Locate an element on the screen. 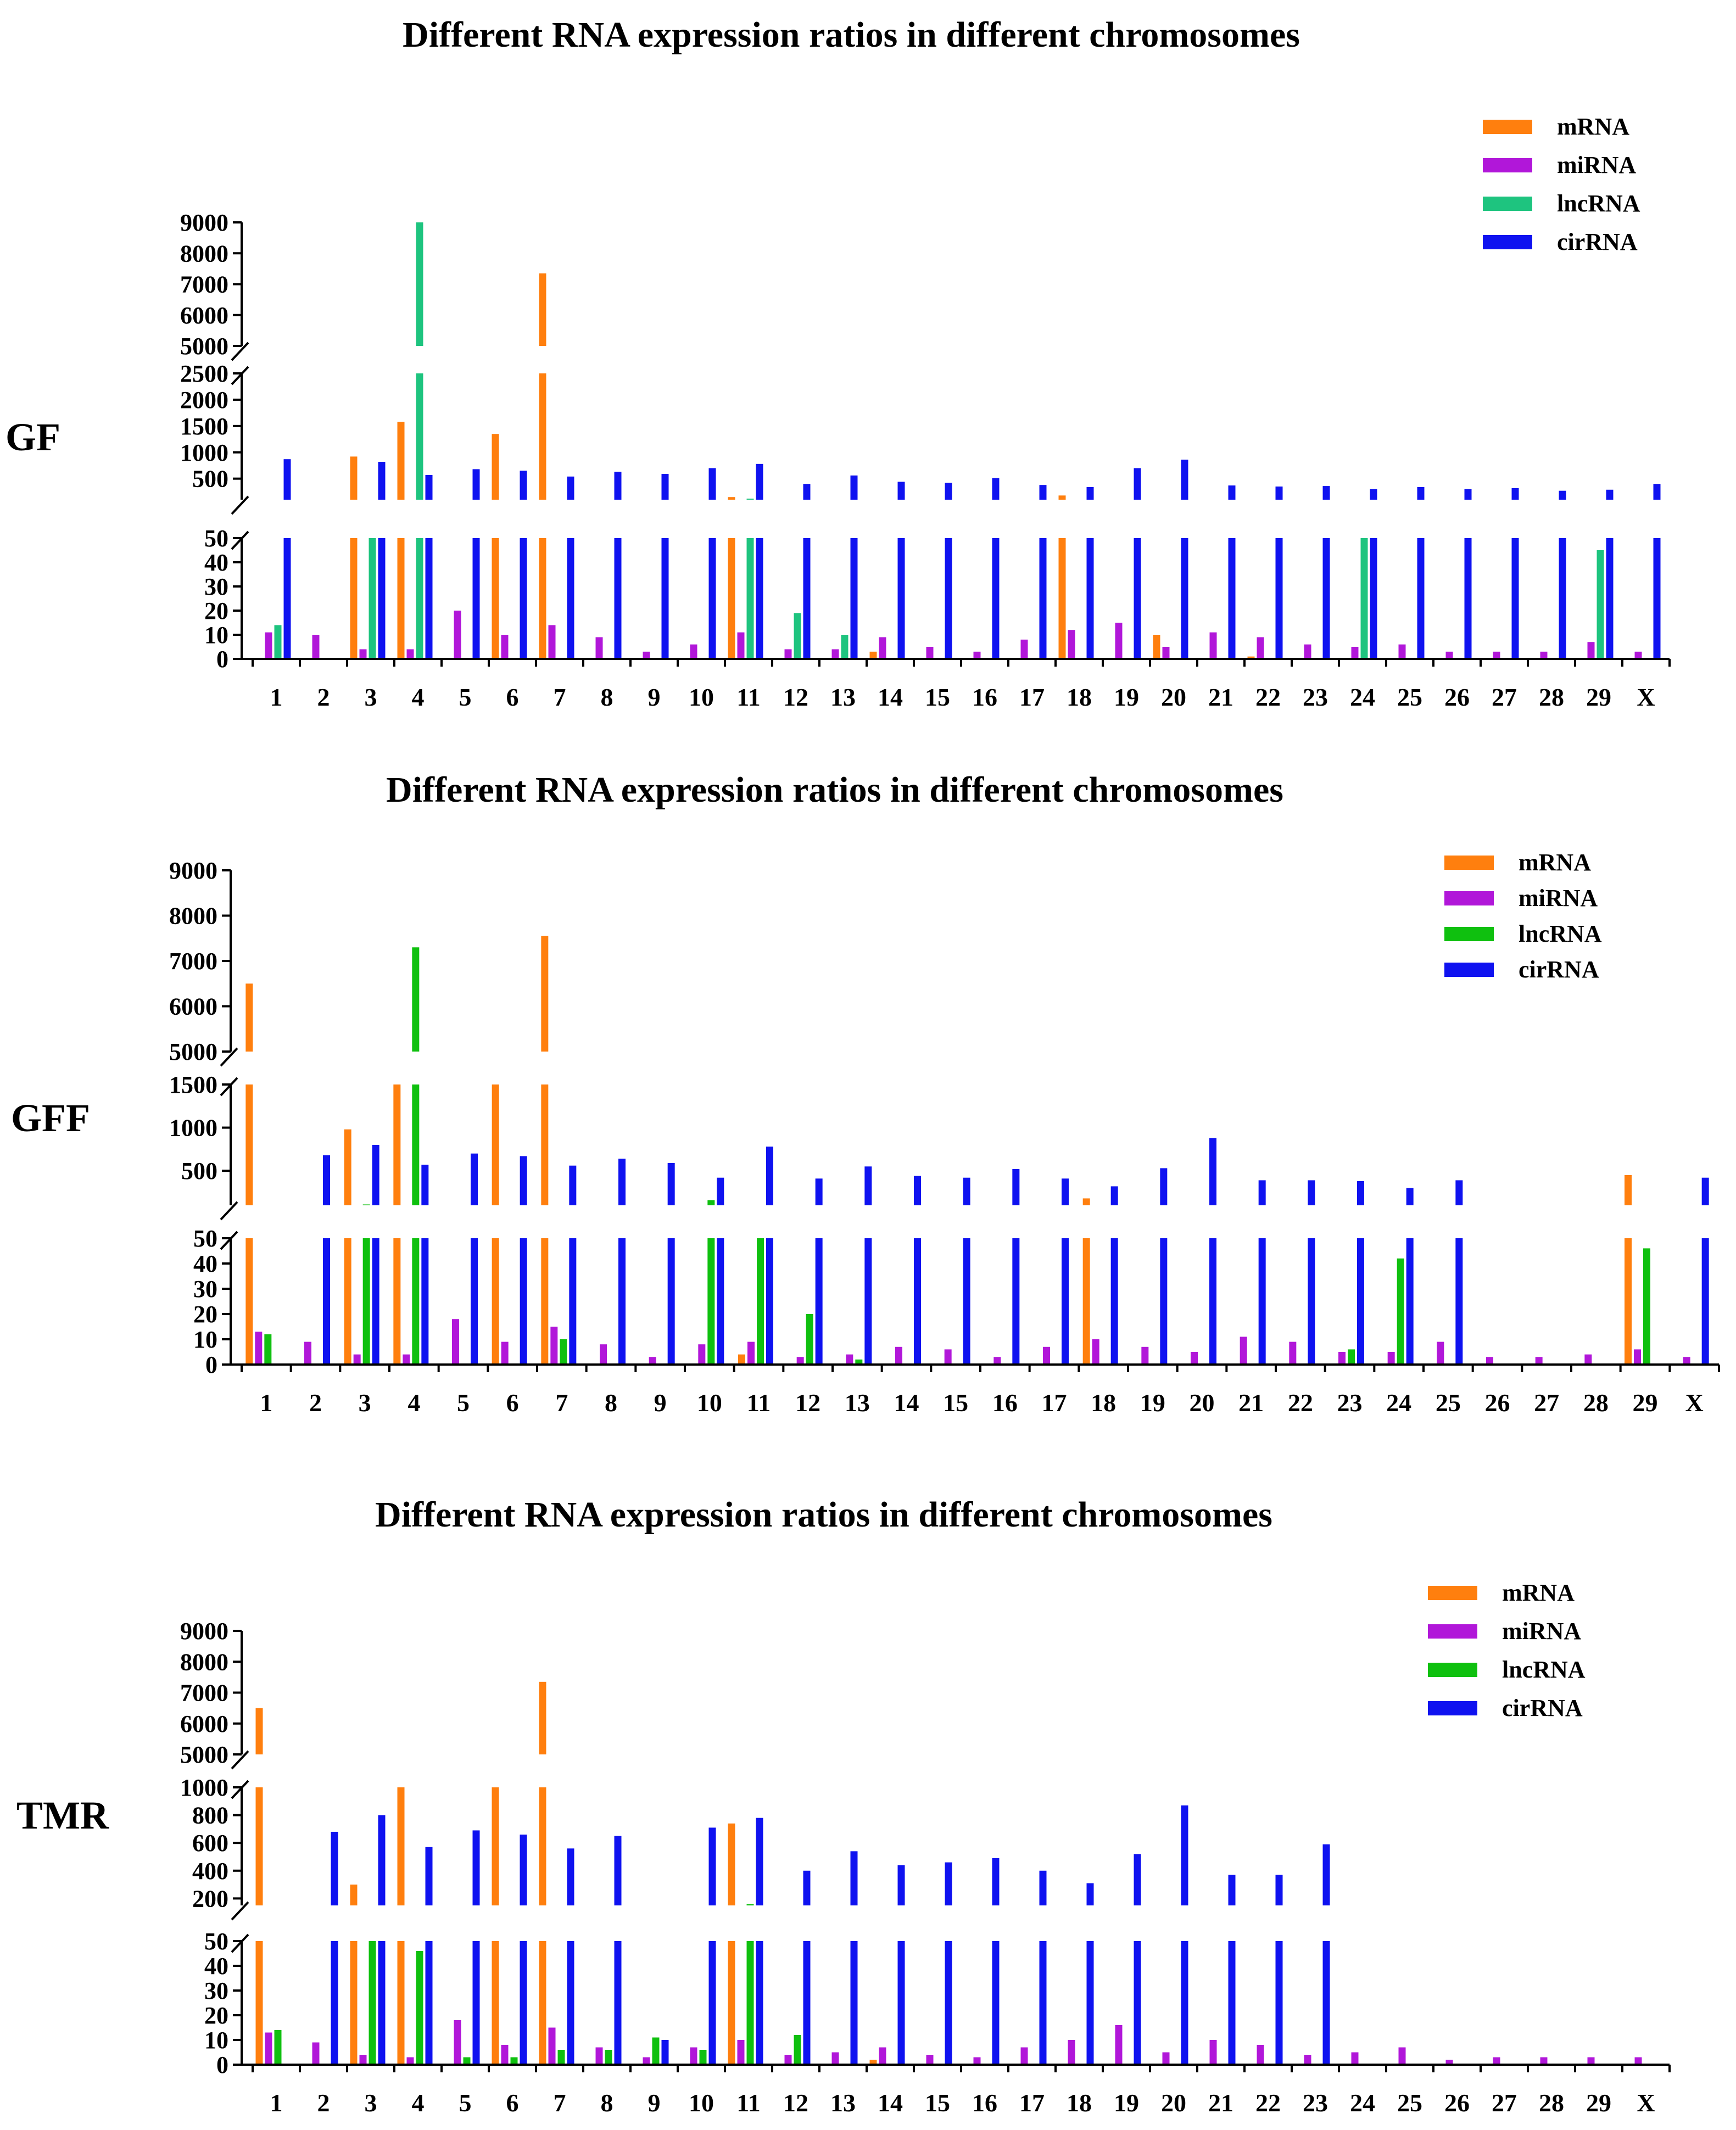  bar-cirRNA-chr-28-seg0 is located at coordinates (1562, 599).